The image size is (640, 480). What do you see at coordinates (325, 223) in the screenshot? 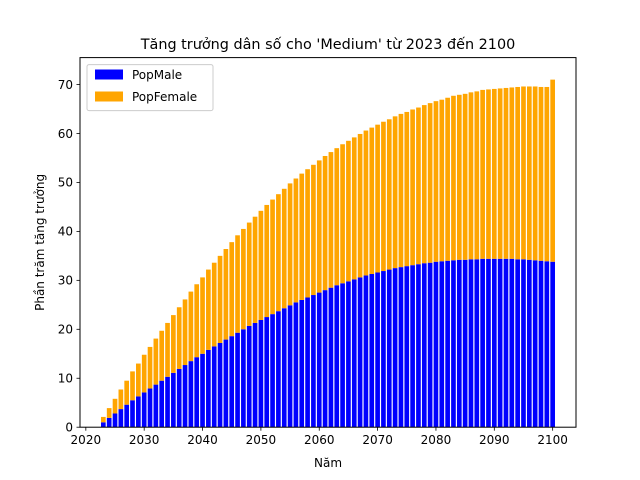
I see `bar-popfemale-2061` at bounding box center [325, 223].